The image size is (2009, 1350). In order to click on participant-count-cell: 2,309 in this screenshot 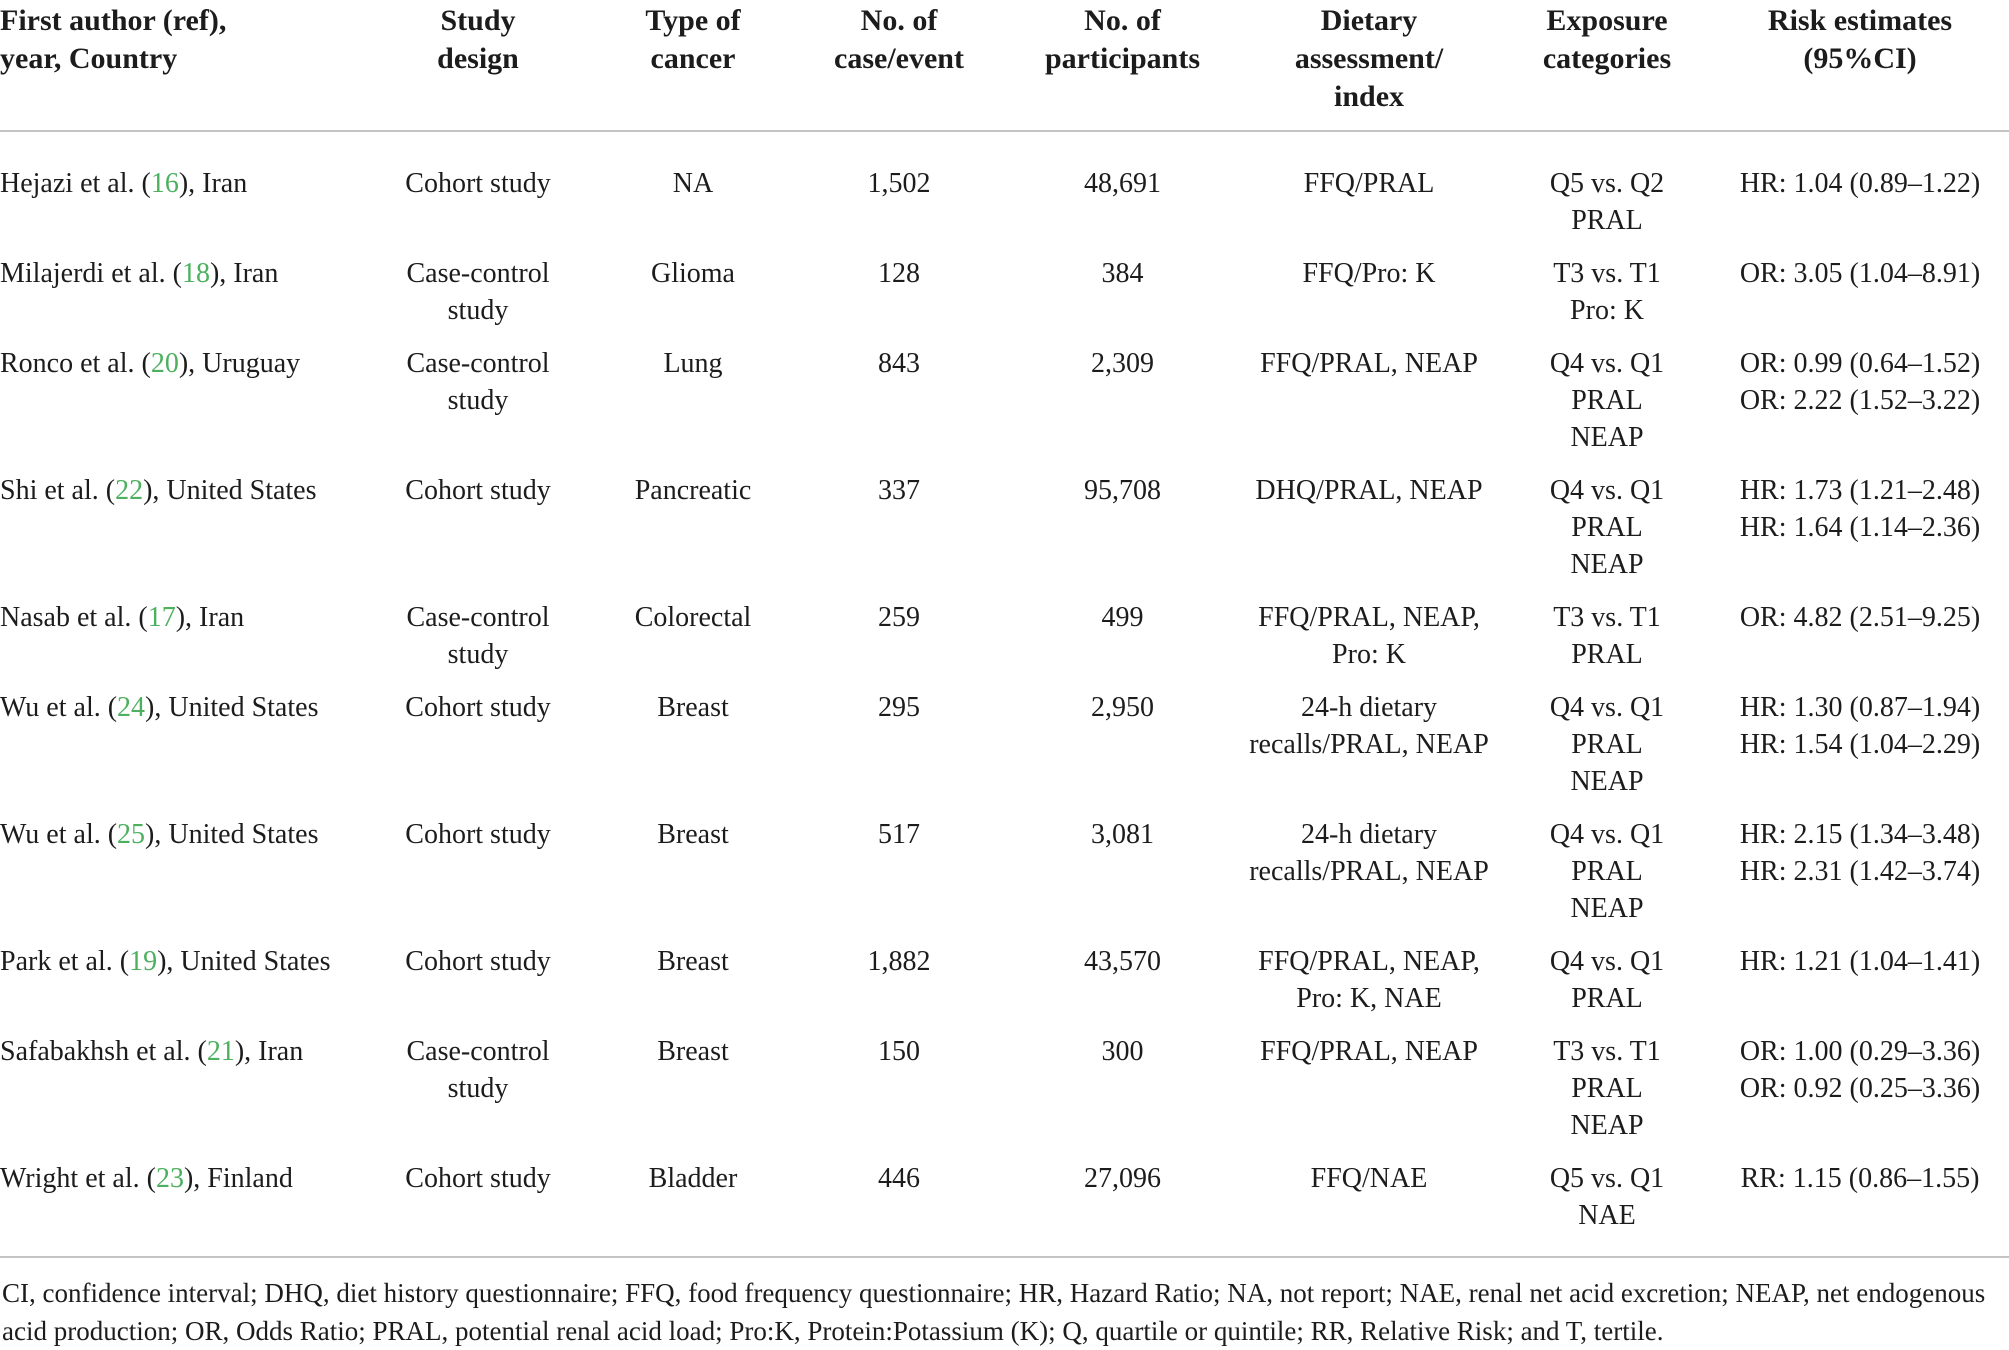, I will do `click(1122, 363)`.